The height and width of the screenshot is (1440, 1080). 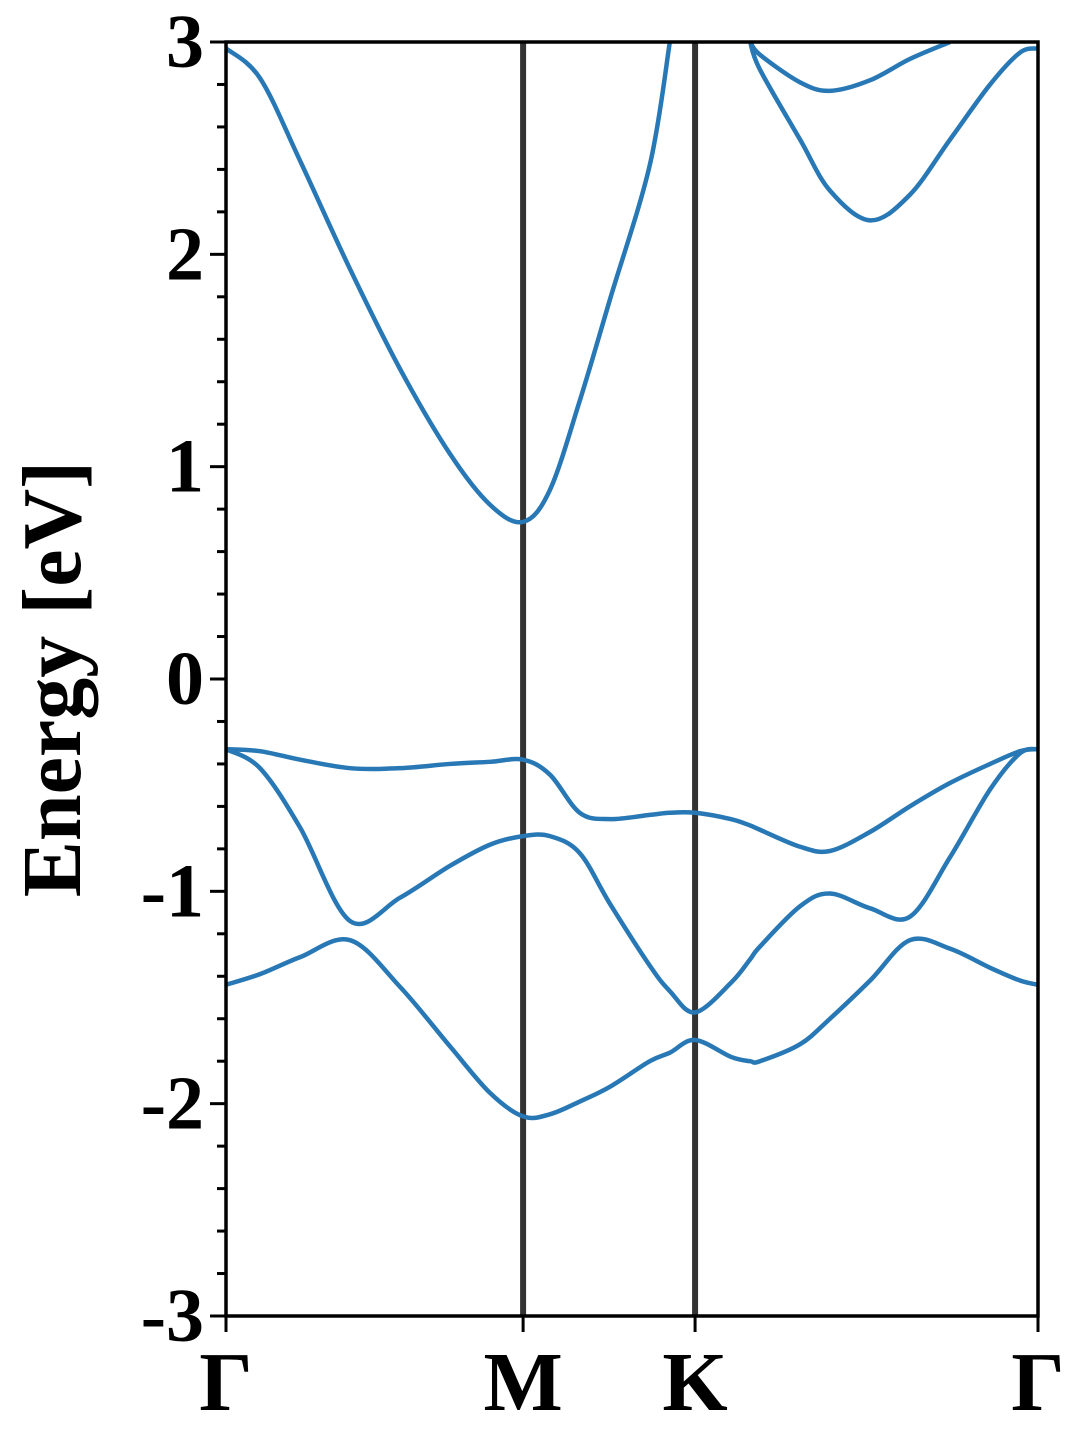 I want to click on y-tick-label: 0, so click(x=185, y=679).